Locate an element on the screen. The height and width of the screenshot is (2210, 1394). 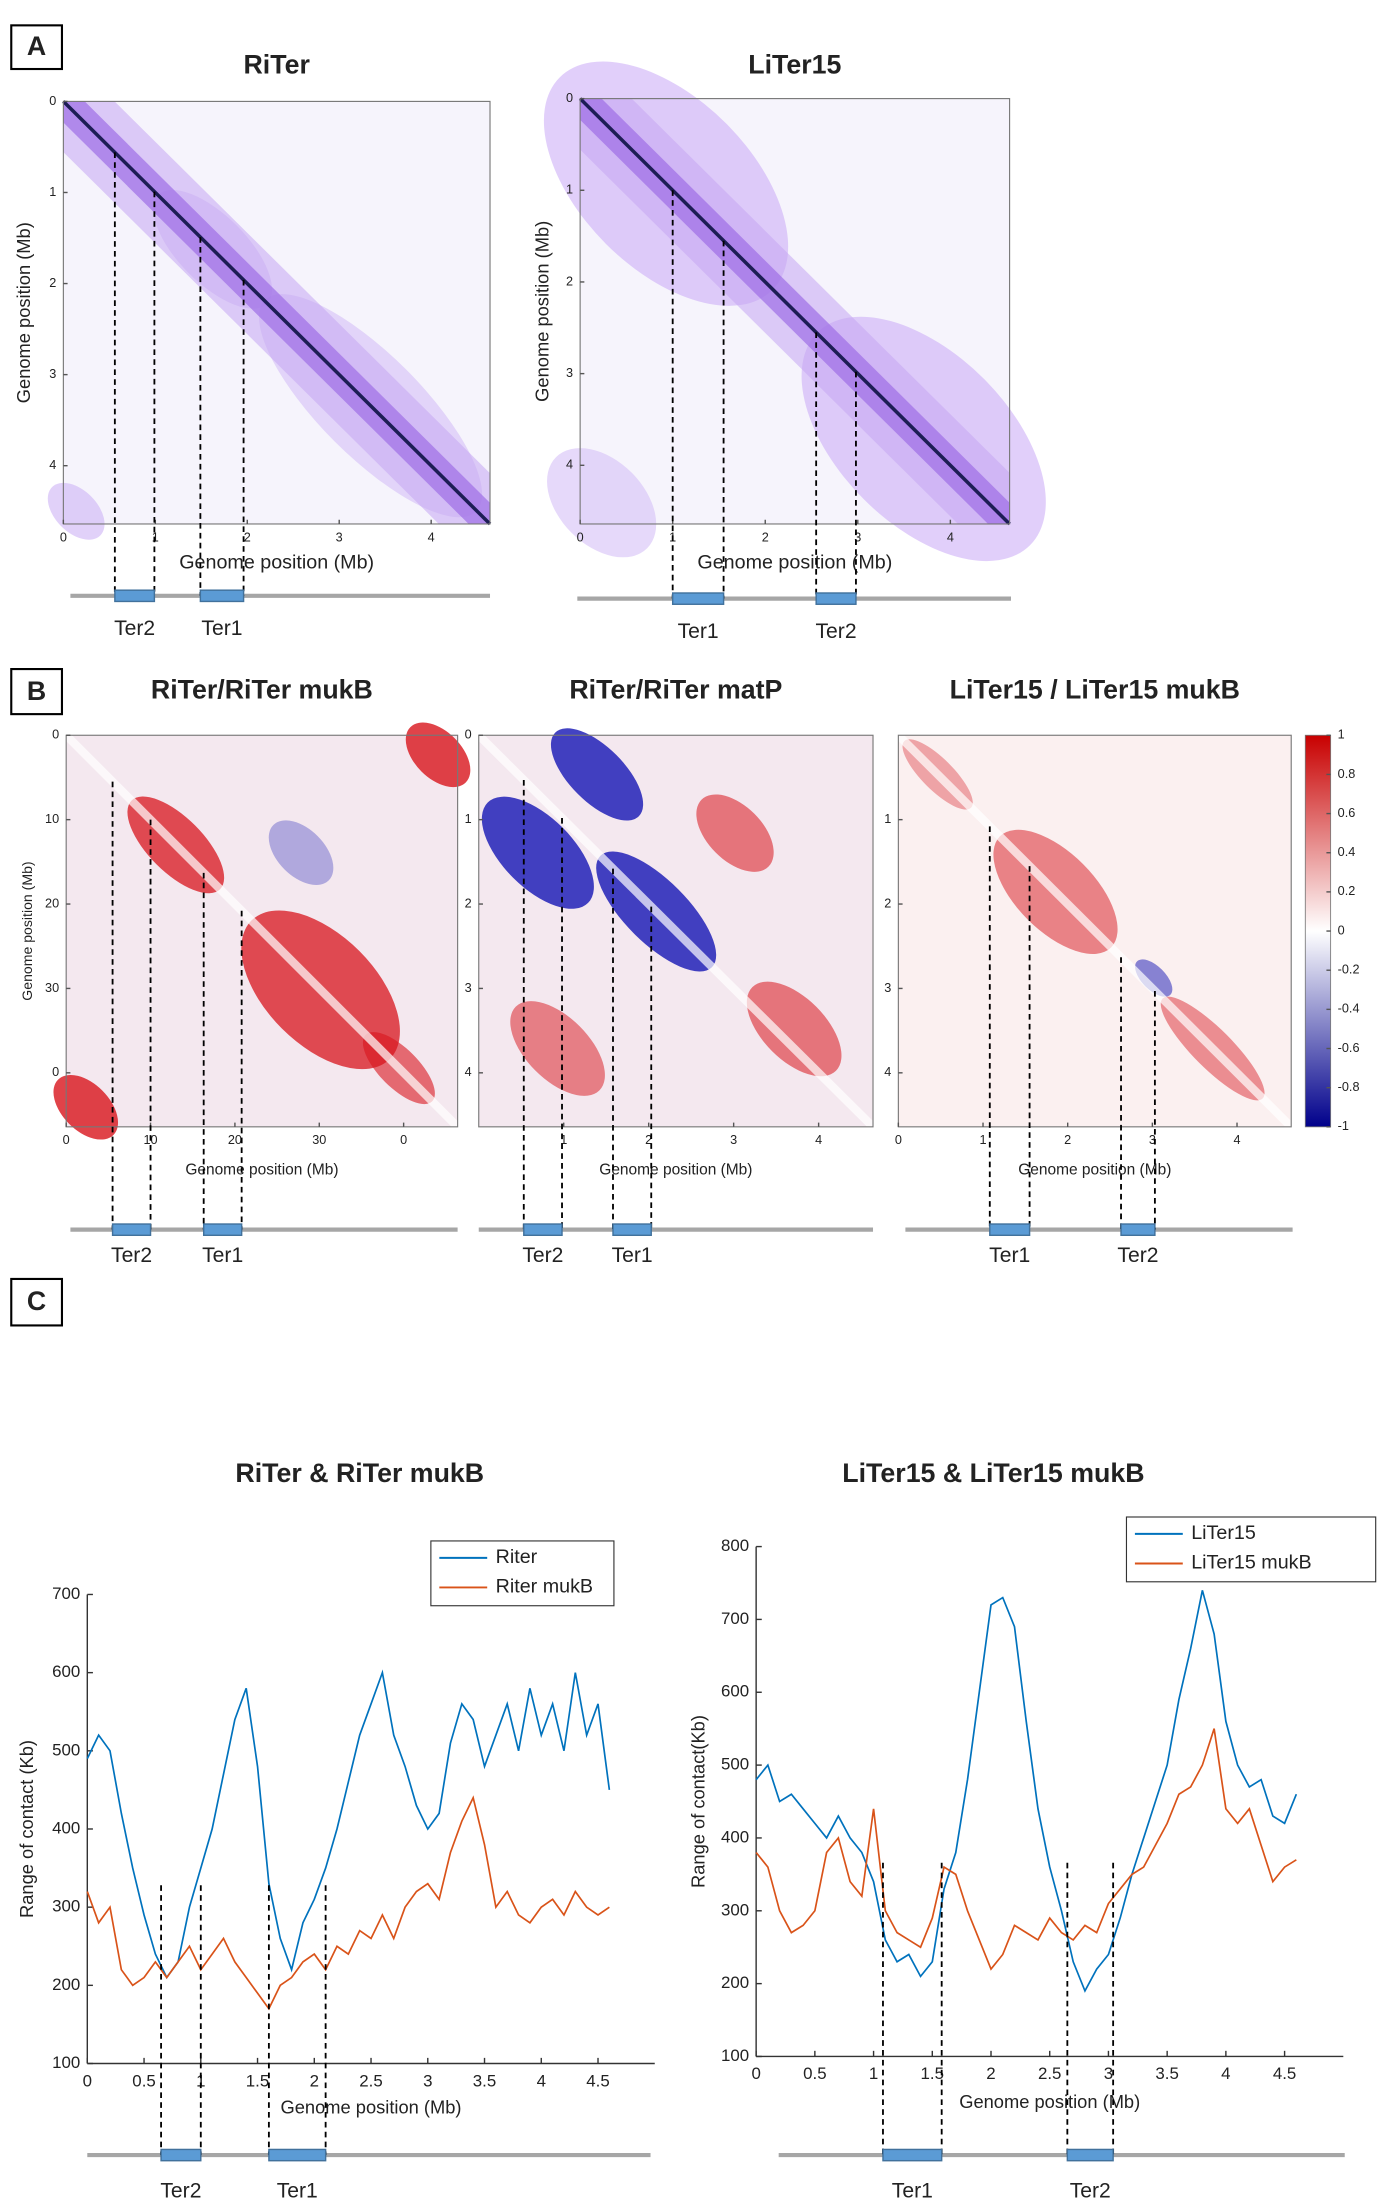
y-tick-label: 200 is located at coordinates (66, 1984).